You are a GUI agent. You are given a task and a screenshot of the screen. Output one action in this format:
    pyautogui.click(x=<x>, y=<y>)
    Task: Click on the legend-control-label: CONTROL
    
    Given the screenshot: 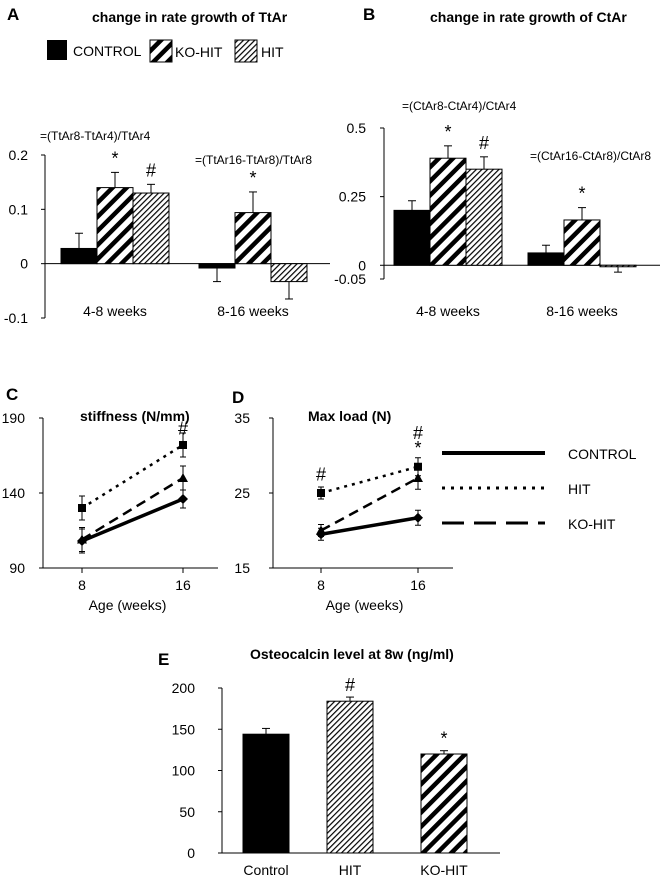 What is the action you would take?
    pyautogui.click(x=107, y=51)
    